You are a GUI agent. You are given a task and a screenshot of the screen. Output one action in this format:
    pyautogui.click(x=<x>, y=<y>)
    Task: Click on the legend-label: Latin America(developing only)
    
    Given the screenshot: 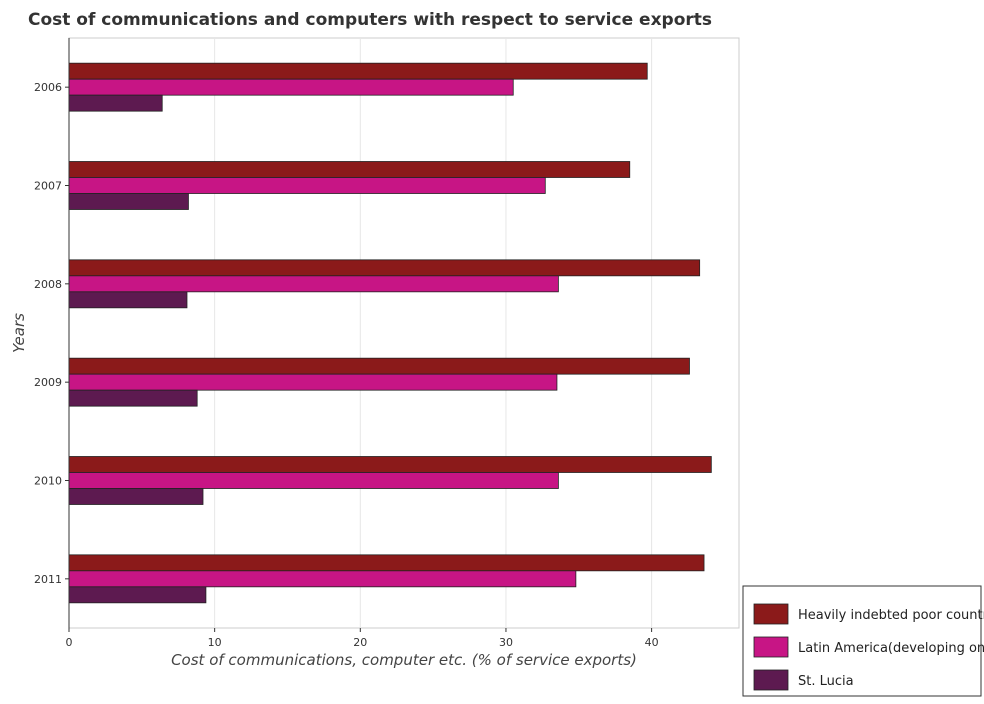 What is the action you would take?
    pyautogui.click(x=891, y=648)
    